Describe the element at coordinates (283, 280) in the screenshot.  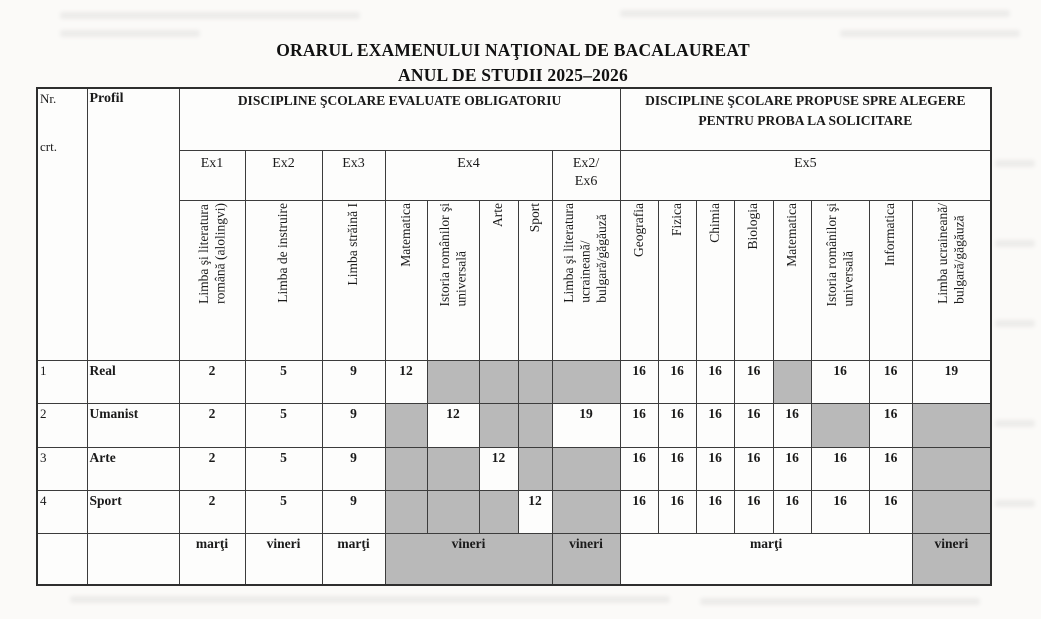
I see `subject-header-limba-instruire: Limba de instruire` at that location.